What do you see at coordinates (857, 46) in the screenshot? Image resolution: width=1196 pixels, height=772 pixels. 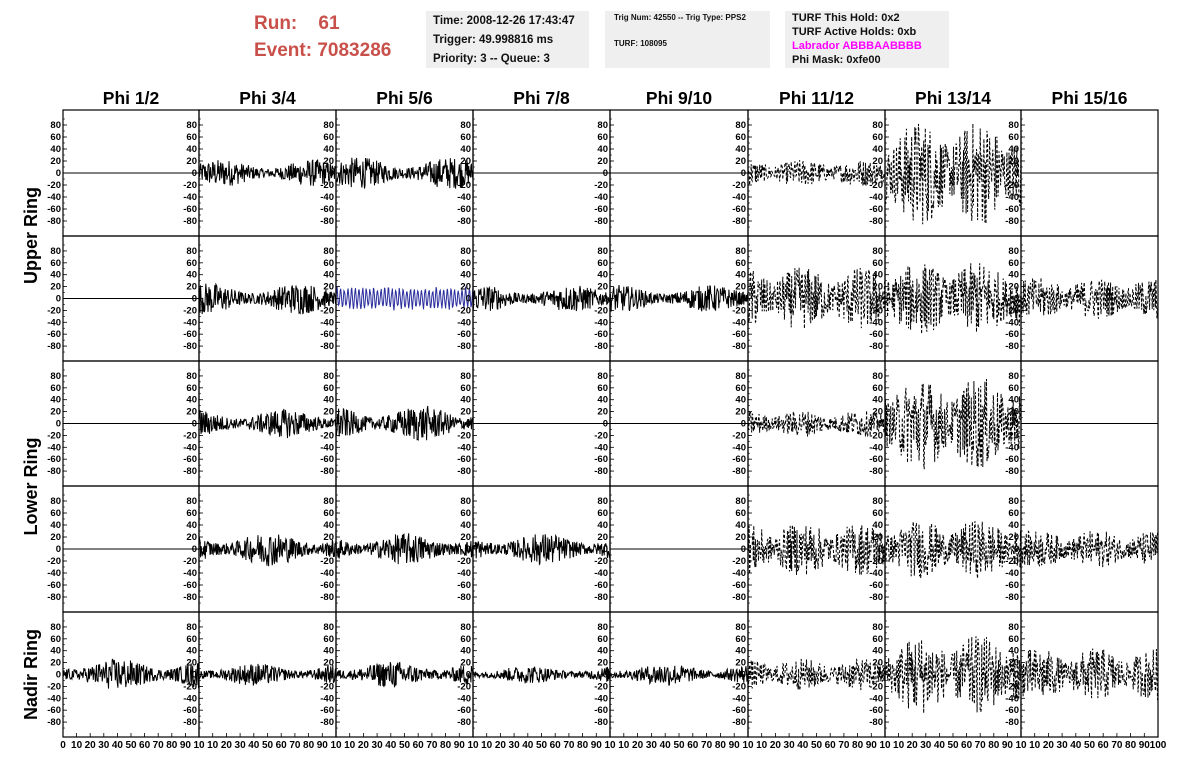 I see `labrador-text: Labrador ABBBAABBBB` at bounding box center [857, 46].